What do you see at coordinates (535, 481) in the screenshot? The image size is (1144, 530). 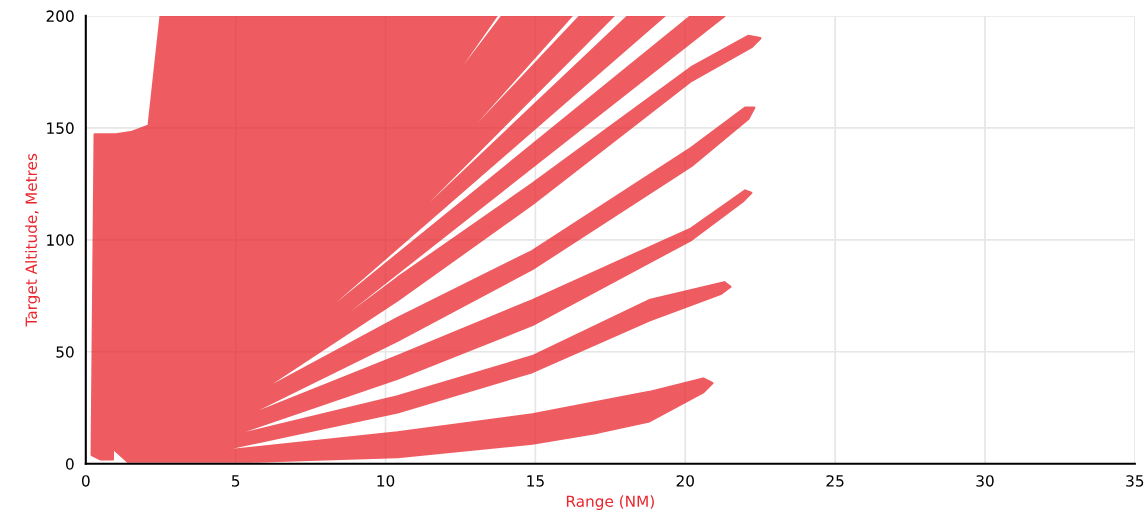 I see `x-tick-label: 15` at bounding box center [535, 481].